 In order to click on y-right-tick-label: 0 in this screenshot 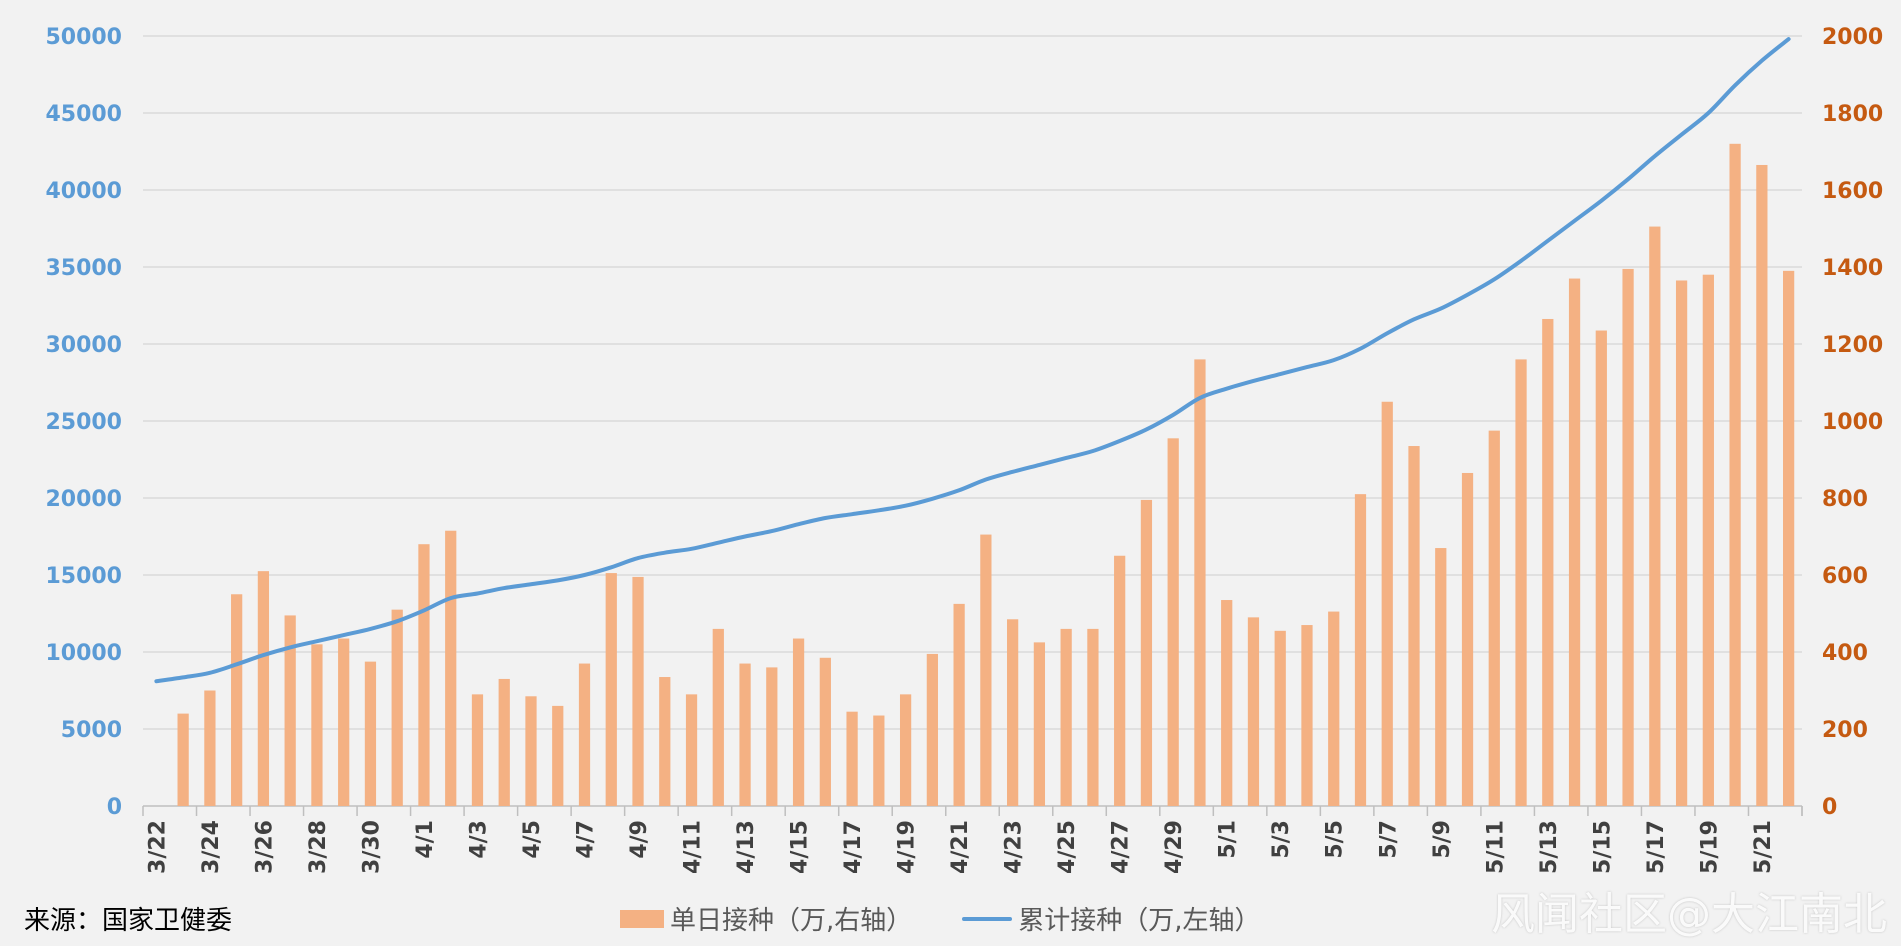, I will do `click(1829, 807)`.